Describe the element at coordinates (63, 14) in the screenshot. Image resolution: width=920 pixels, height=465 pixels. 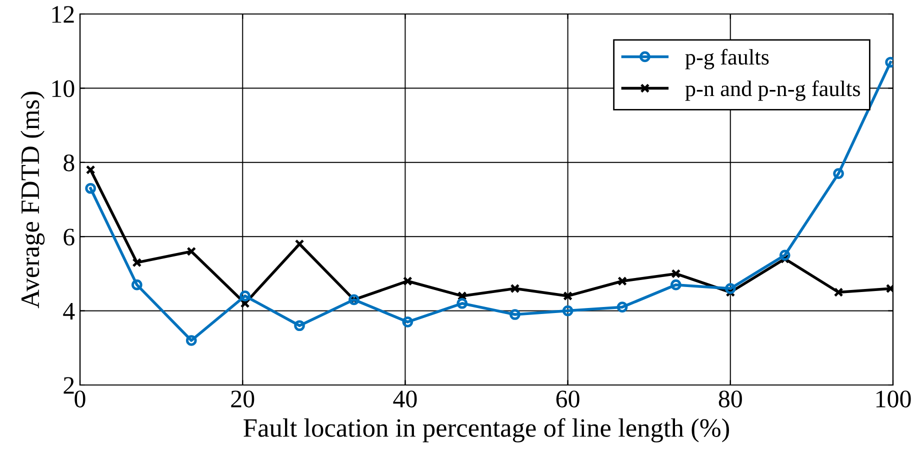
I see `y-tick-label: 12` at that location.